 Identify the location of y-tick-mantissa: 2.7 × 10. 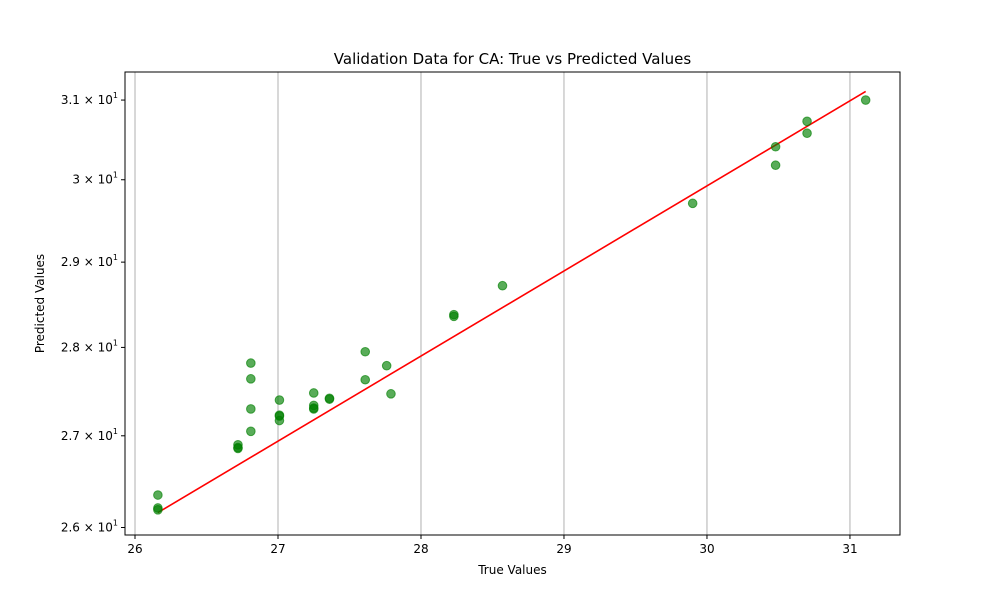
(87, 436).